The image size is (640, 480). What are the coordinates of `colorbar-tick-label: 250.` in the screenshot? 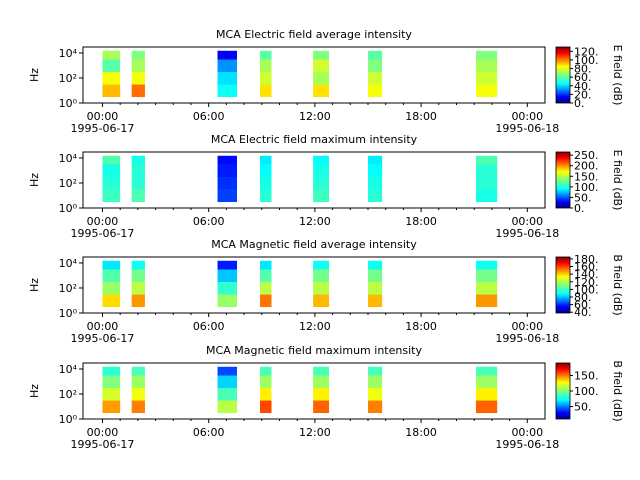 It's located at (586, 155).